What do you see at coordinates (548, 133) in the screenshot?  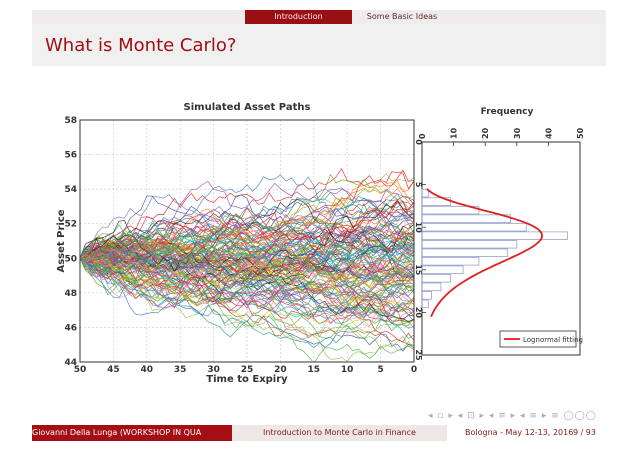 I see `freq-tick-label: 40` at bounding box center [548, 133].